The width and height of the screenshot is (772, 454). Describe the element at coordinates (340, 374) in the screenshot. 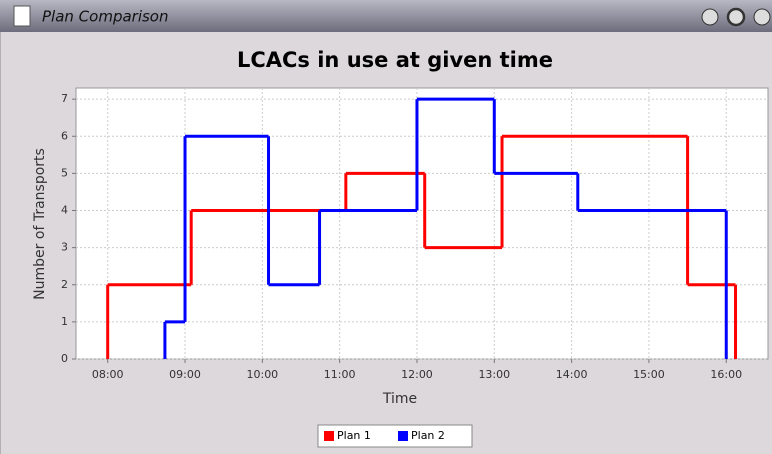

I see `x-tick-label: 11:00` at that location.